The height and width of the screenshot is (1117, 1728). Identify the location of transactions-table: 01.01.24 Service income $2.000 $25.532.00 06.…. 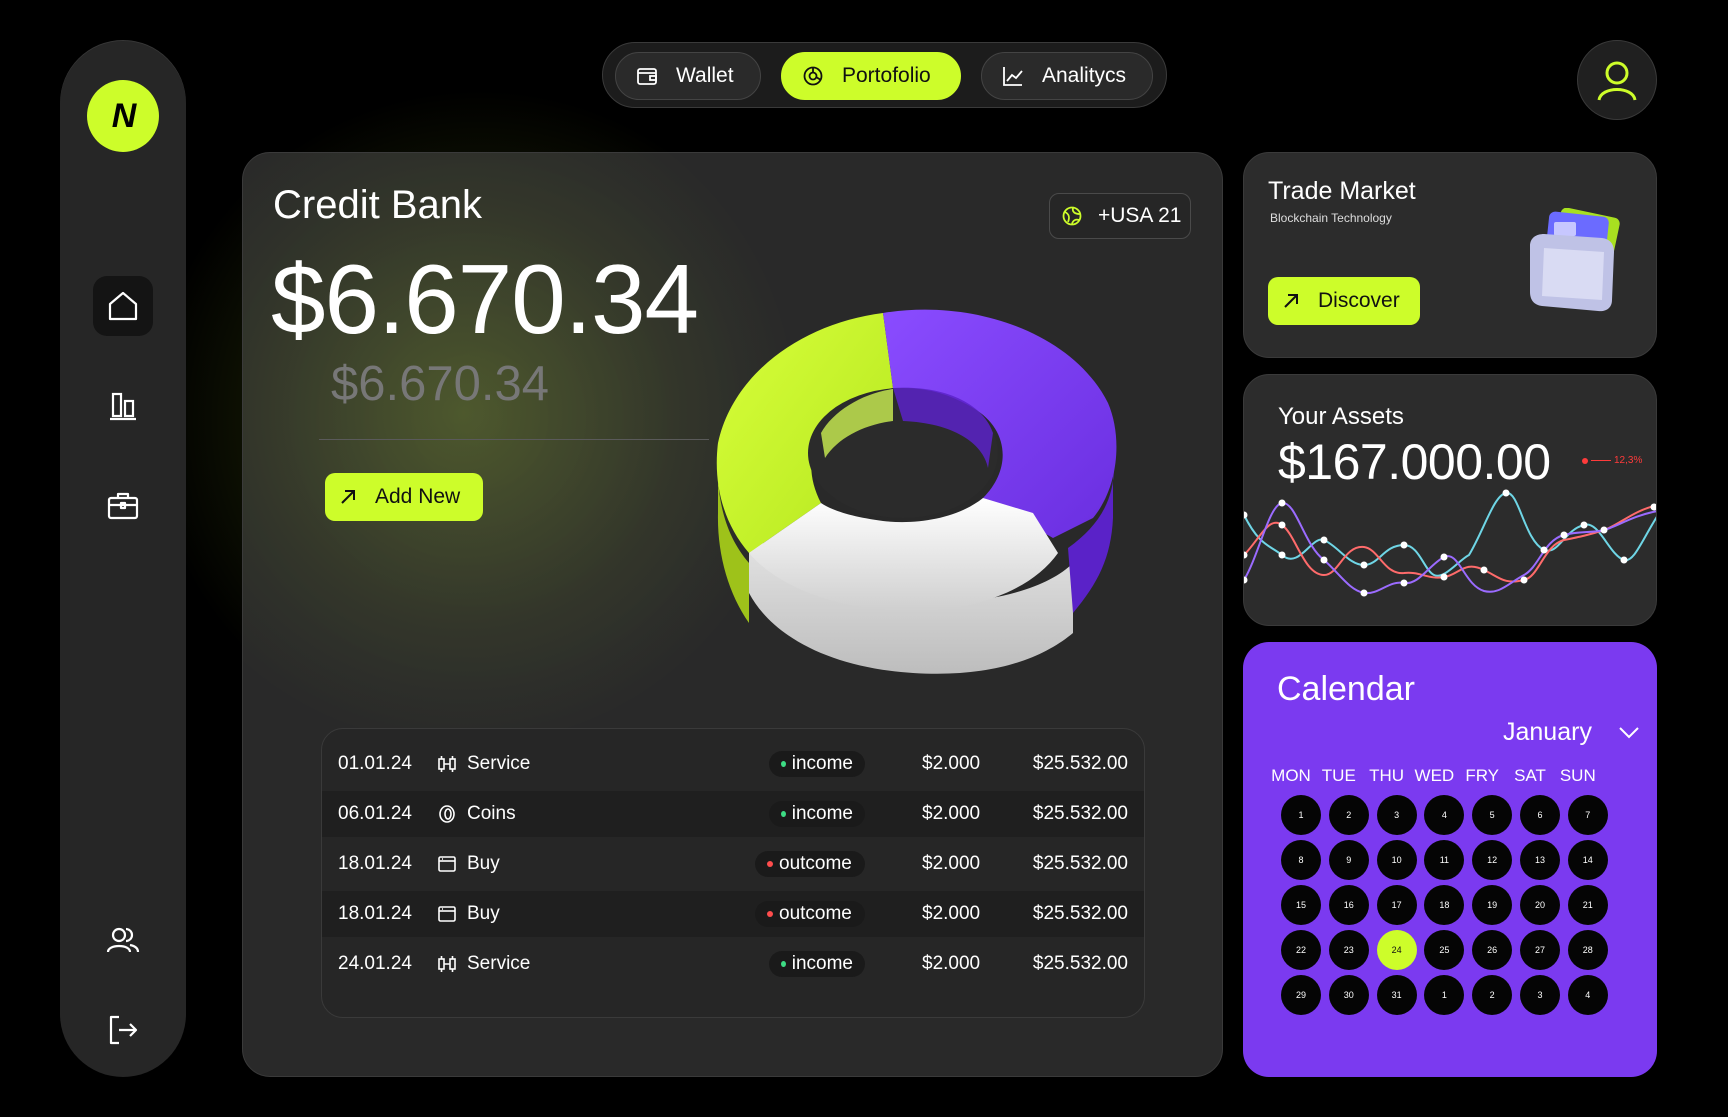
(733, 873).